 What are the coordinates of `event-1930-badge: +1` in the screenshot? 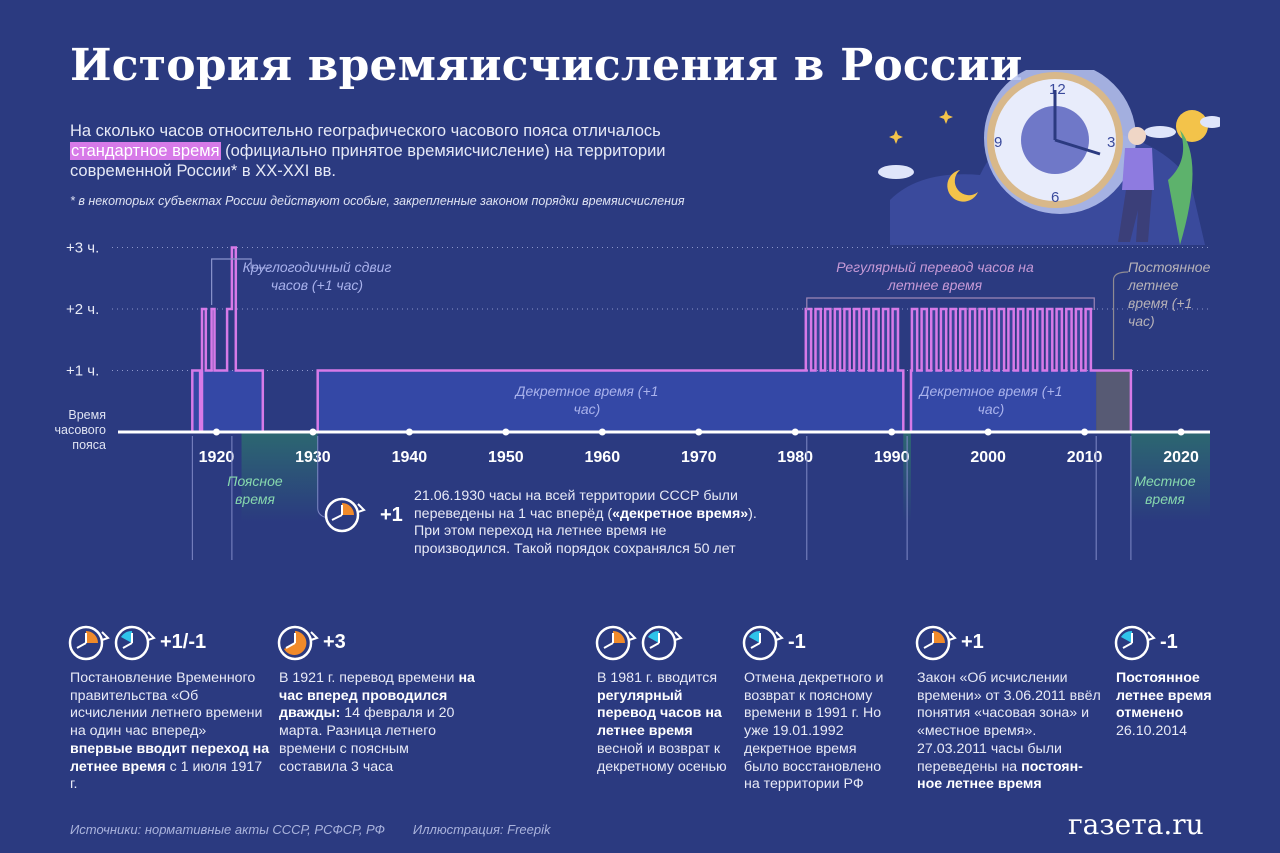 It's located at (391, 515).